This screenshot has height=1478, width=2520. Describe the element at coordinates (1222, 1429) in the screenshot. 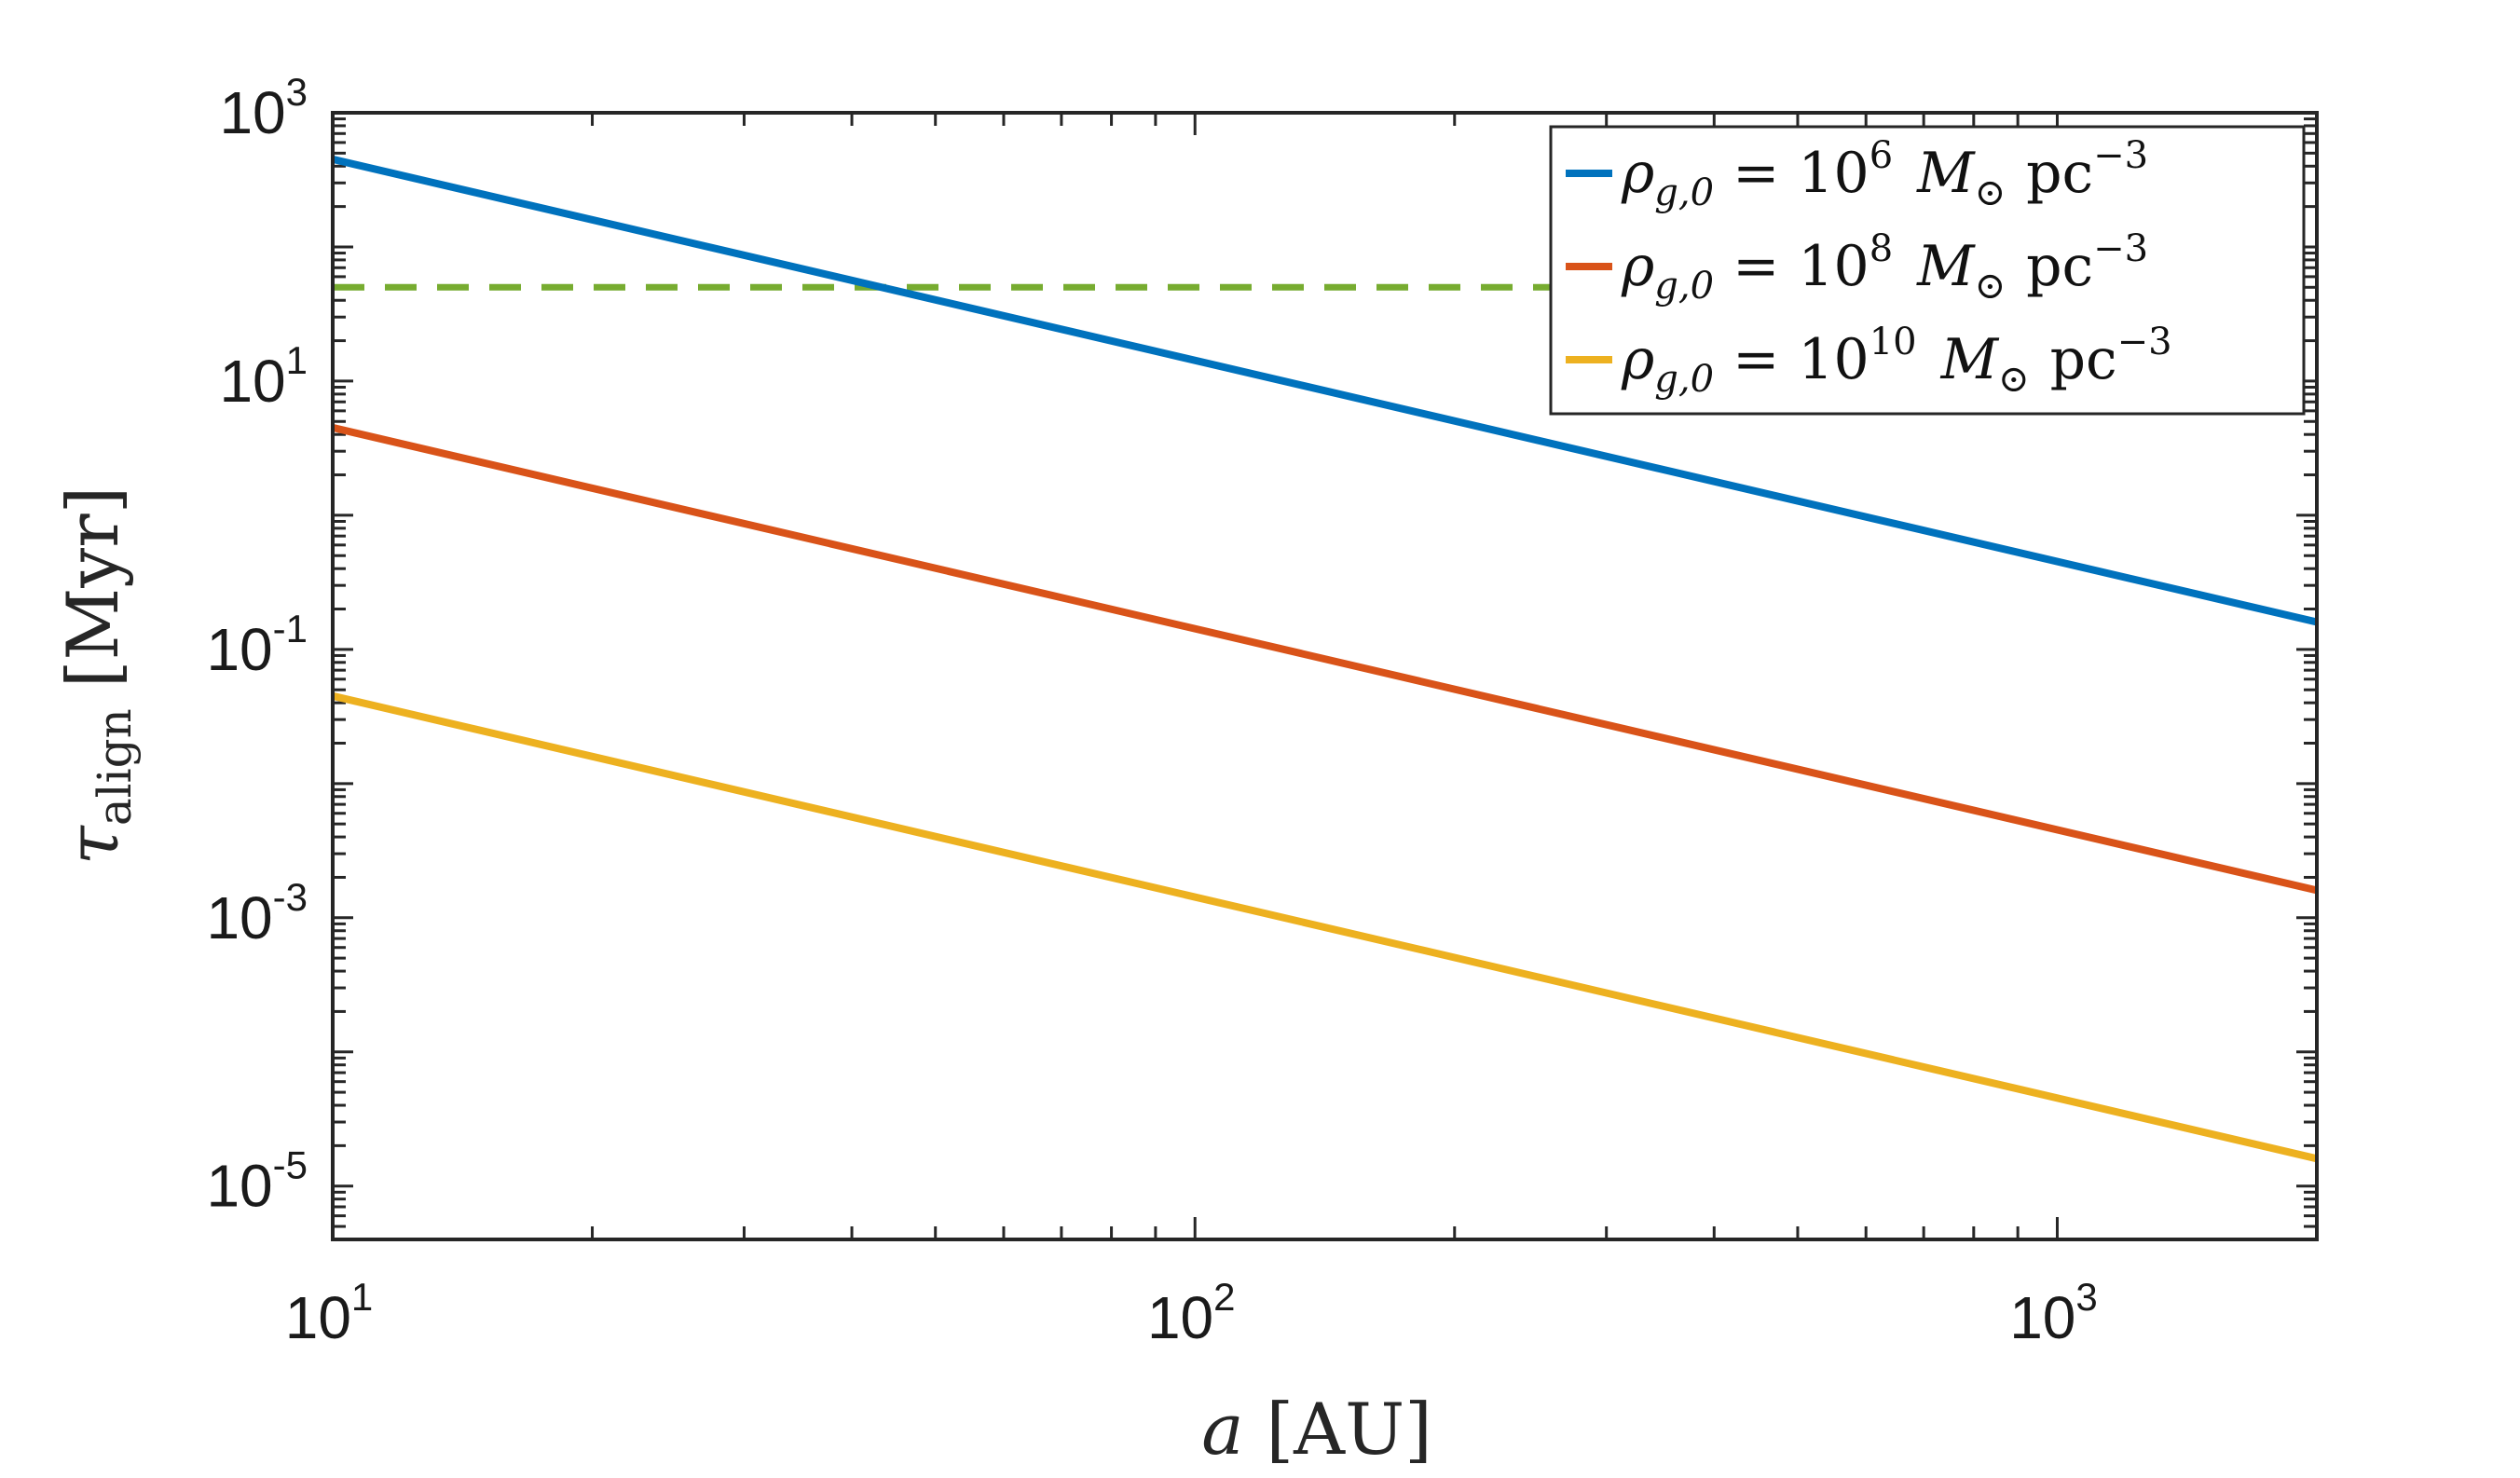

I see `x-axis-label-var: a` at that location.